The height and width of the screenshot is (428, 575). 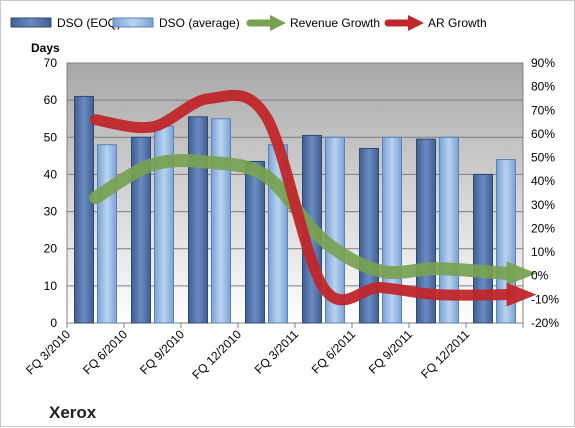 I want to click on y-right-tick-label: 40%, so click(x=543, y=181).